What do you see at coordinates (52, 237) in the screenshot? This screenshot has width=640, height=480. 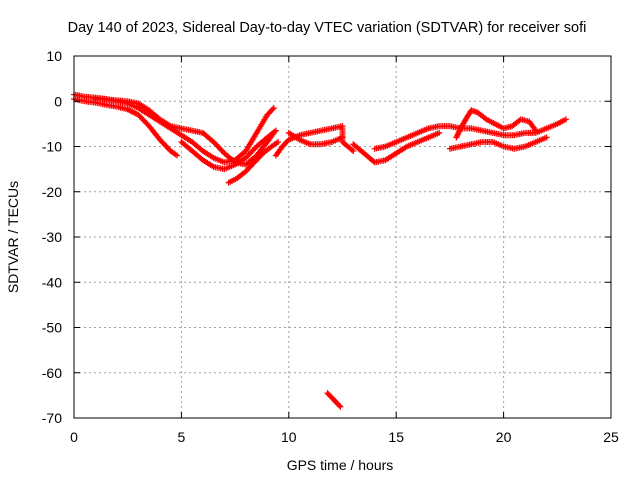 I see `y-tick-label: -30` at bounding box center [52, 237].